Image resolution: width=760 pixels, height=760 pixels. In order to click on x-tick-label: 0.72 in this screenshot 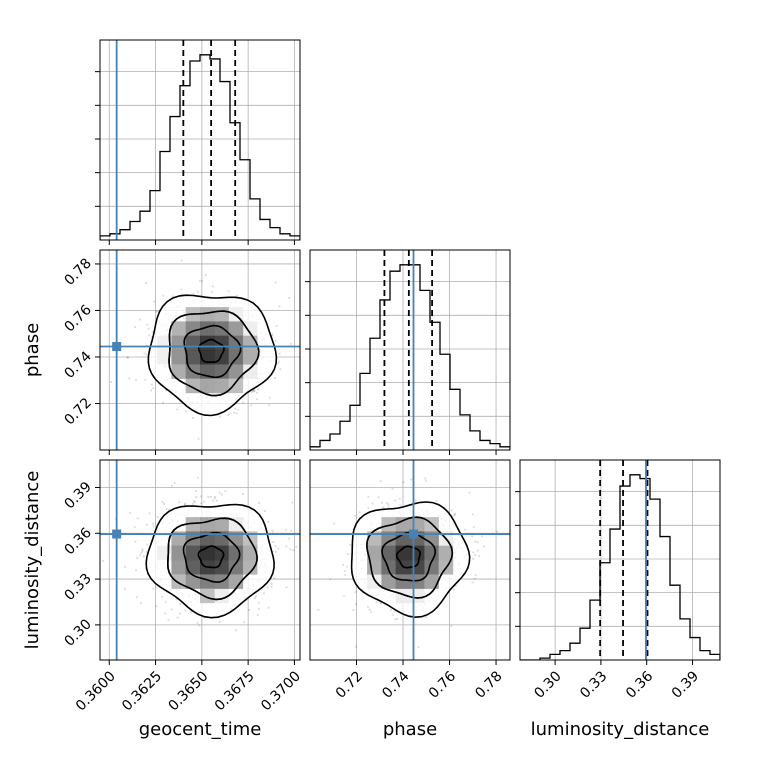, I will do `click(349, 684)`.